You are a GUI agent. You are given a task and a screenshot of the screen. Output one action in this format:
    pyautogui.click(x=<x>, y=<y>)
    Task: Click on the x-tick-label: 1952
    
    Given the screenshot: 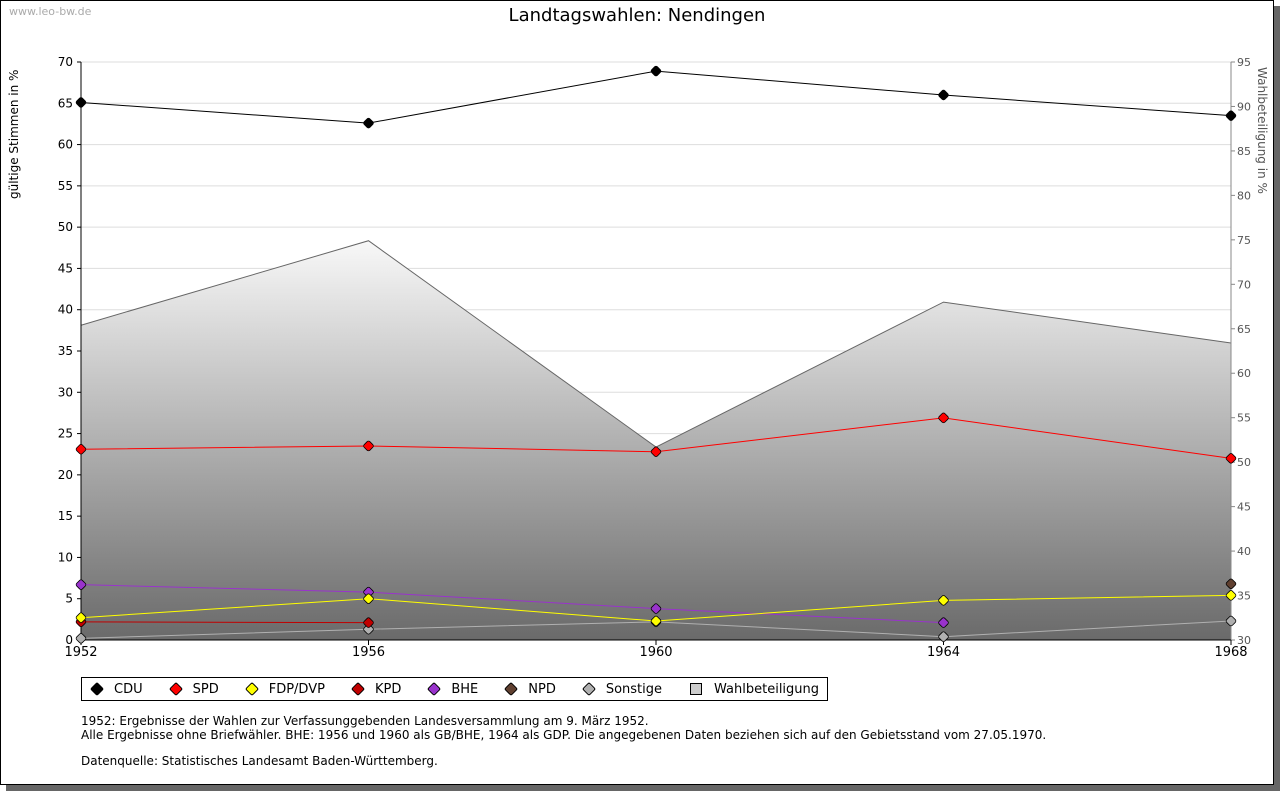 What is the action you would take?
    pyautogui.click(x=80, y=652)
    